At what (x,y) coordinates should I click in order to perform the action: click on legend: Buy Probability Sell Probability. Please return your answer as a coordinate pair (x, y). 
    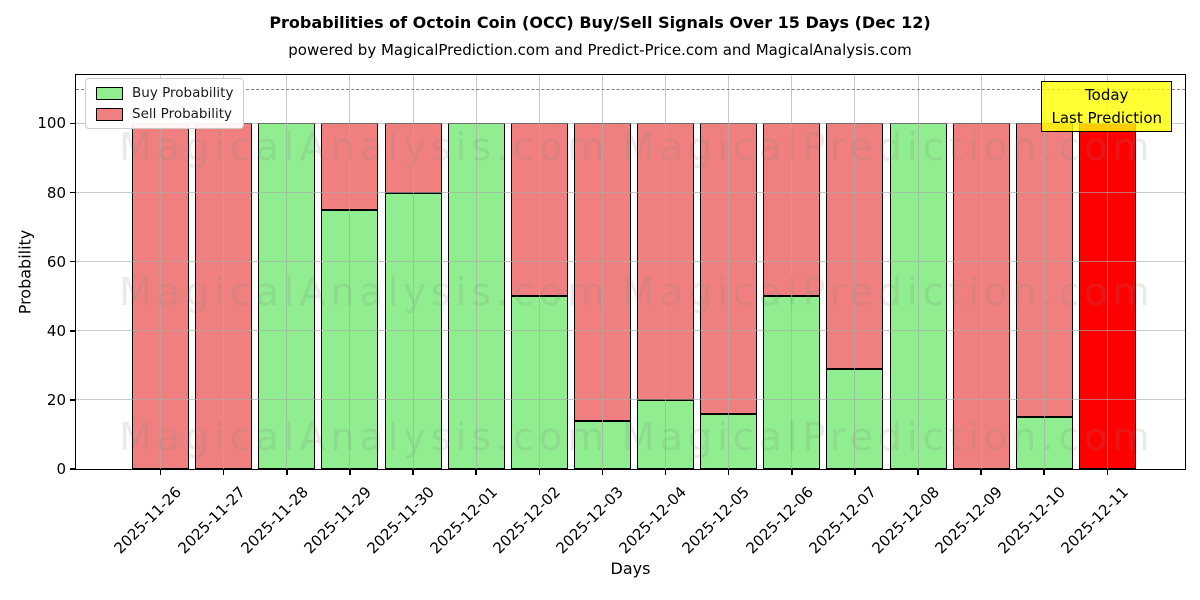
    Looking at the image, I should click on (165, 103).